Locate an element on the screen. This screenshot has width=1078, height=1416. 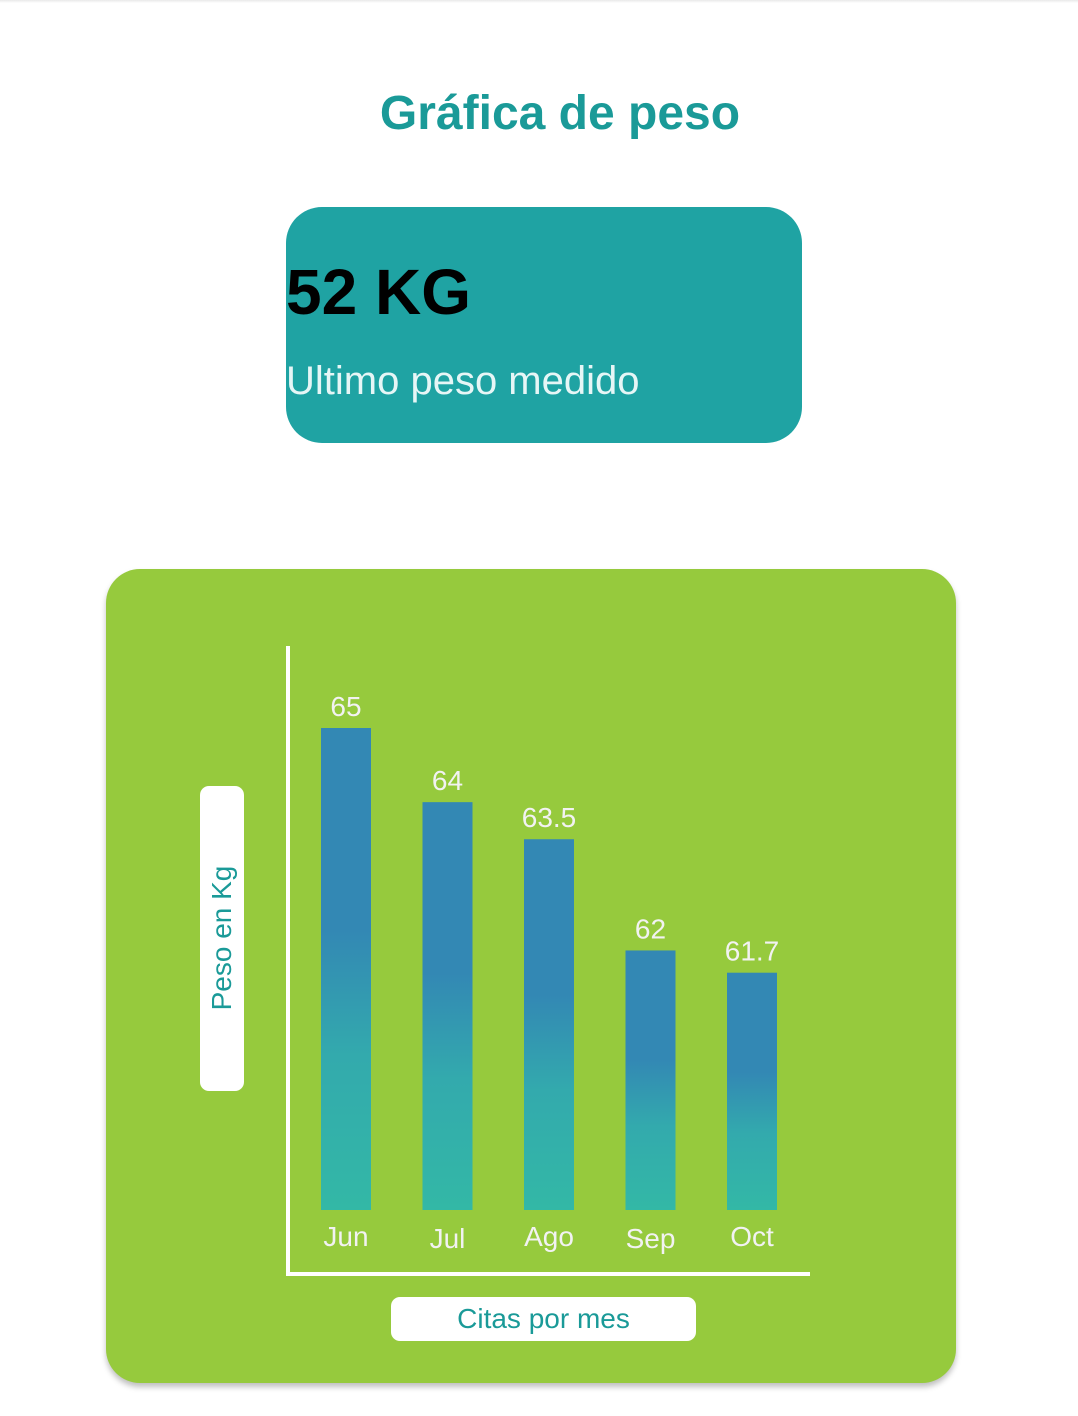
x-axis-label: Citas por mes is located at coordinates (543, 1319).